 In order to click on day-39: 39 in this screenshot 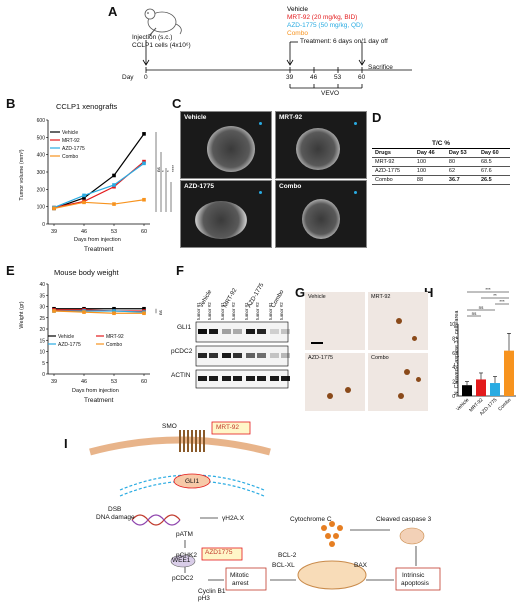, I will do `click(290, 77)`.